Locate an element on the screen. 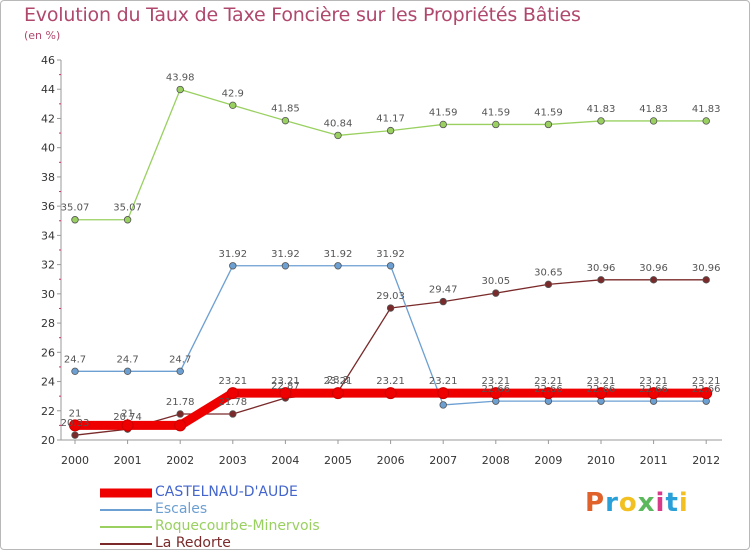  proxiti-logo: Proxiti is located at coordinates (637, 503).